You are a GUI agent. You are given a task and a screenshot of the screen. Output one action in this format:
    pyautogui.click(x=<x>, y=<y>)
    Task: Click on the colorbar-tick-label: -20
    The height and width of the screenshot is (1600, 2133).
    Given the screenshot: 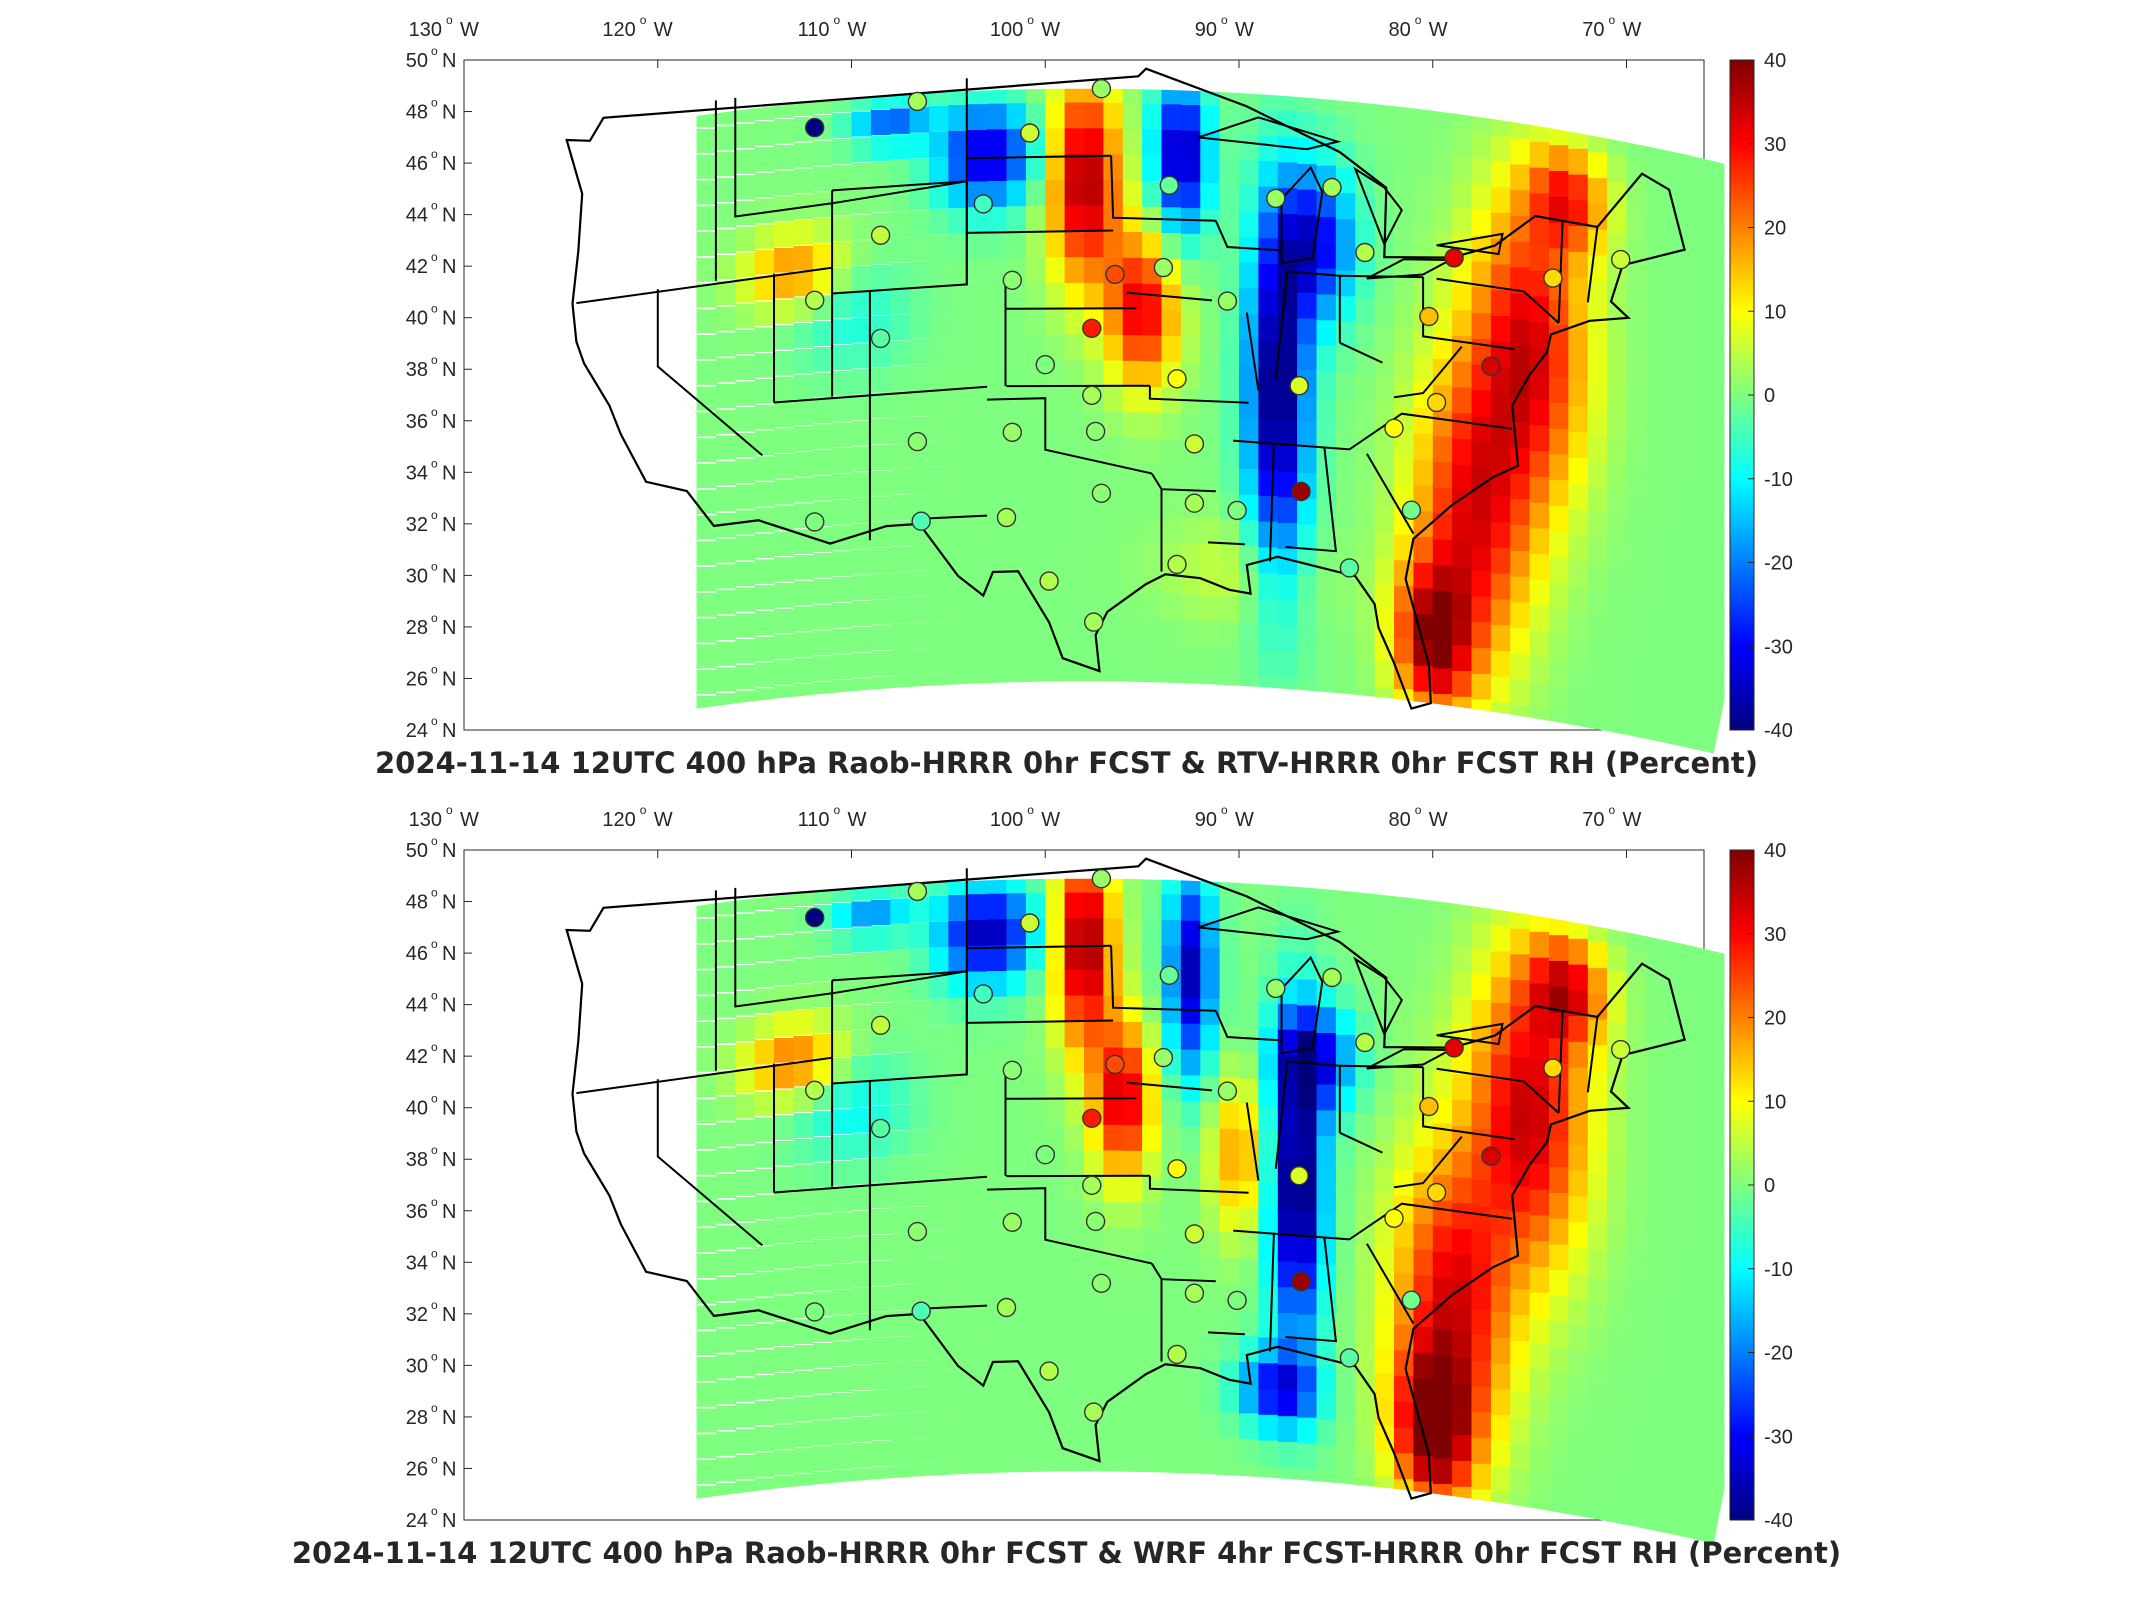 What is the action you would take?
    pyautogui.click(x=1778, y=1354)
    